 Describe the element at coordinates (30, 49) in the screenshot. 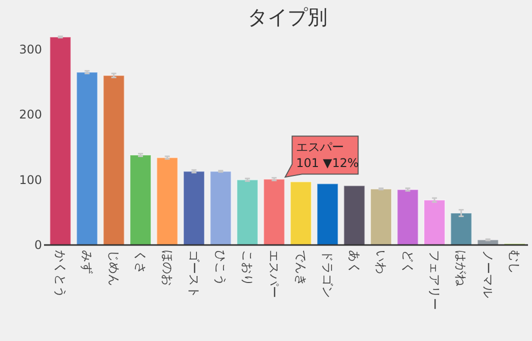

I see `y-tick-label: 300` at that location.